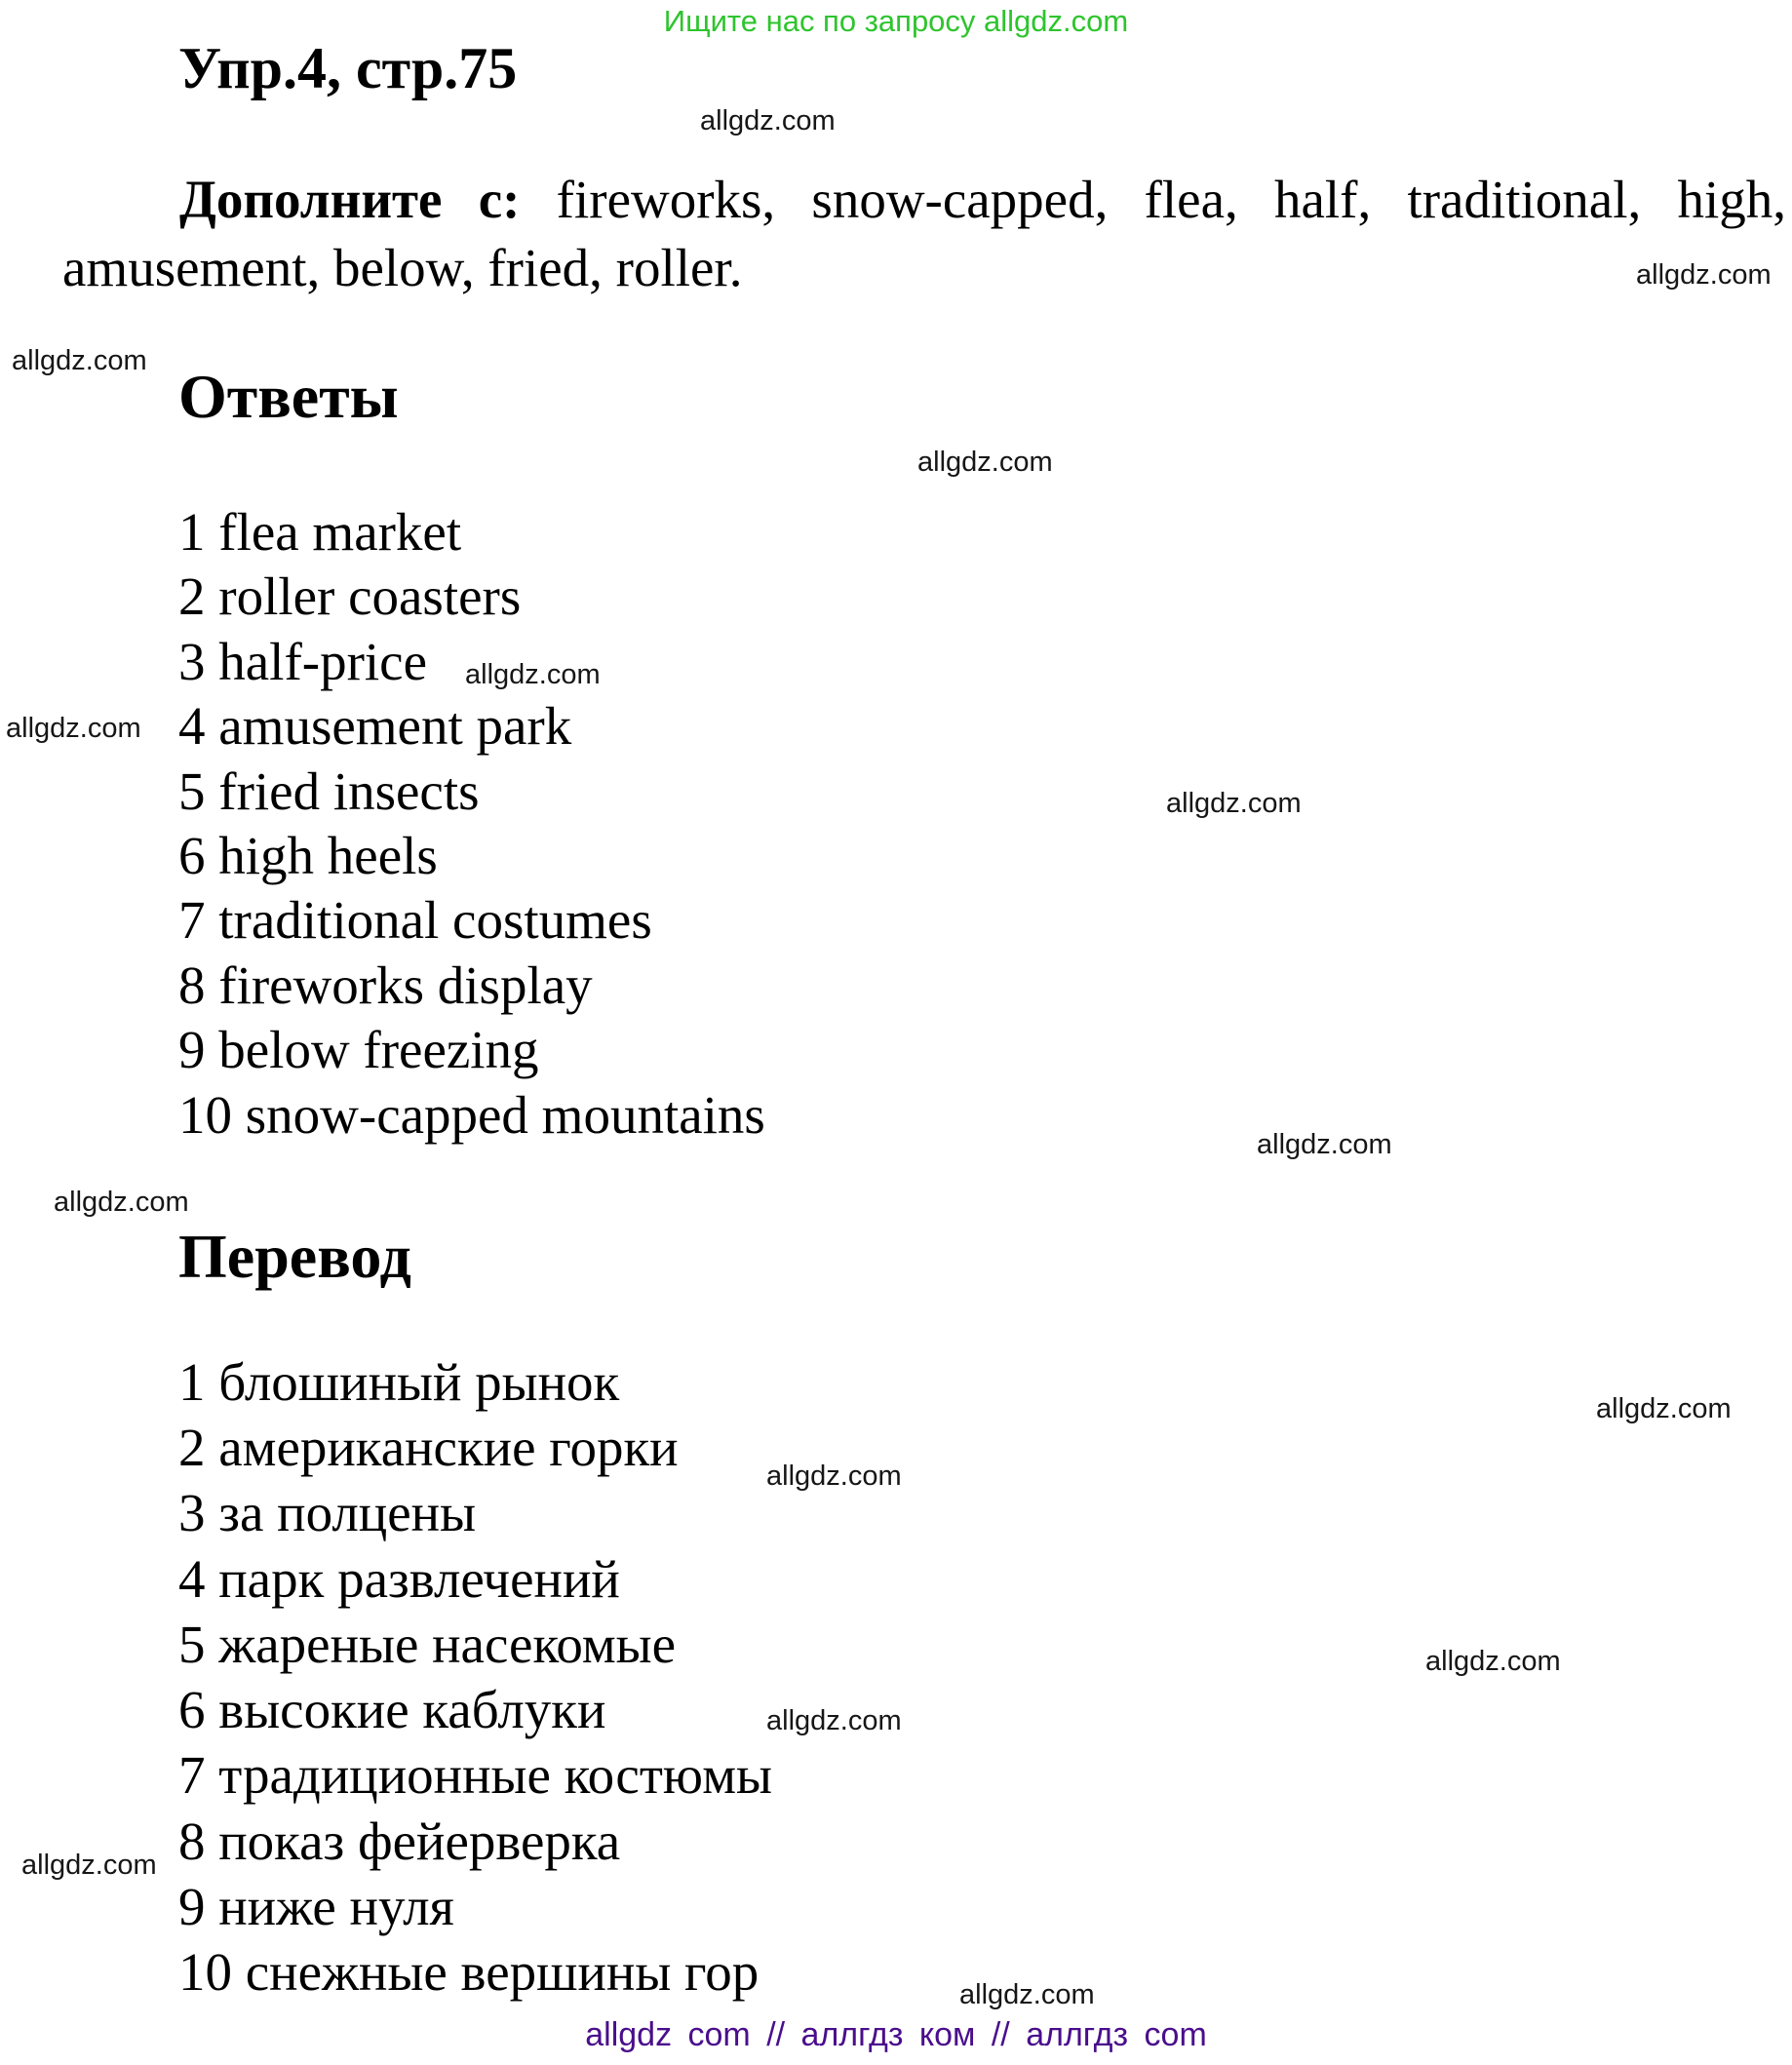 This screenshot has height=2065, width=1792. What do you see at coordinates (294, 1256) in the screenshot?
I see `translation-heading: Перевод` at bounding box center [294, 1256].